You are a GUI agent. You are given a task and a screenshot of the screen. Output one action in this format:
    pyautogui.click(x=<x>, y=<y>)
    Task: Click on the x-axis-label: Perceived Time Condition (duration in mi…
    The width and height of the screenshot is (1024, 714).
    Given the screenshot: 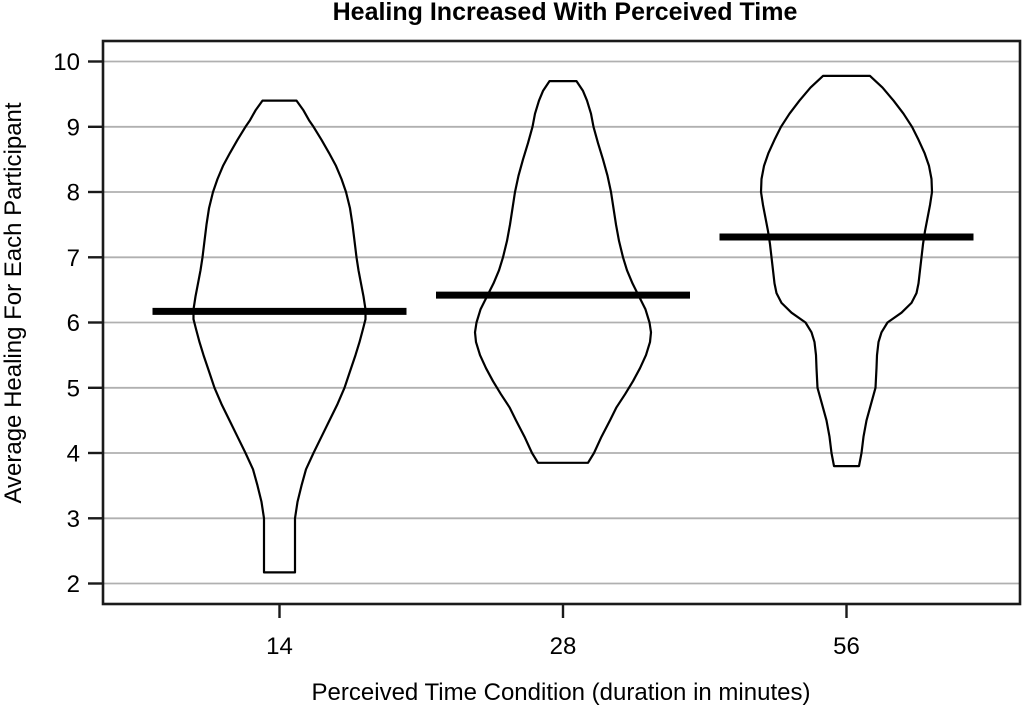 What is the action you would take?
    pyautogui.click(x=561, y=692)
    